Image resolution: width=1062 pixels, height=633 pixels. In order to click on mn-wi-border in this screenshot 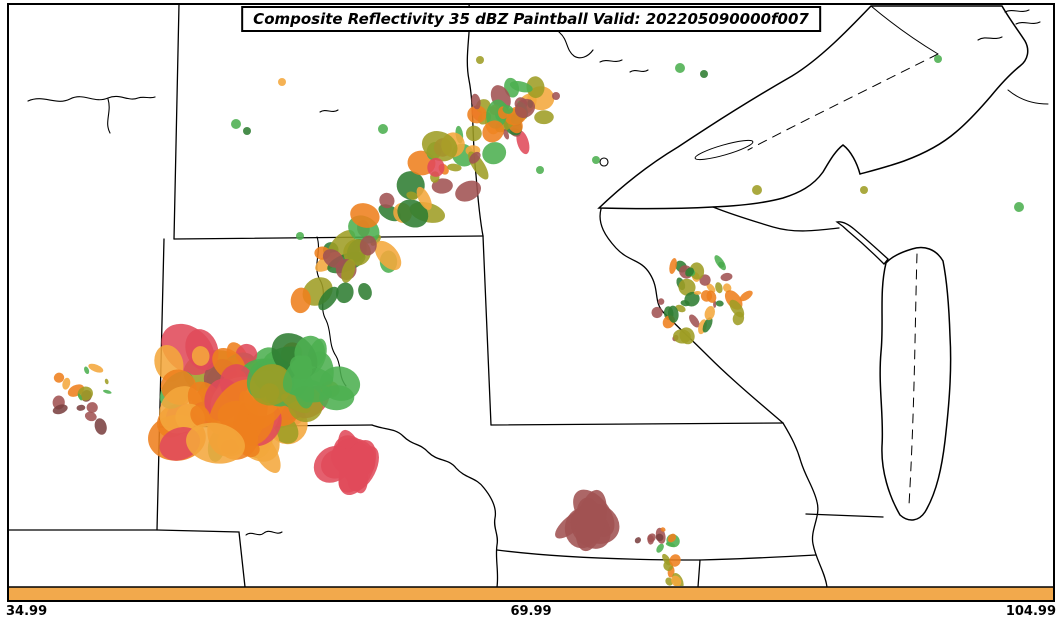, I will do `click(691, 316)`.